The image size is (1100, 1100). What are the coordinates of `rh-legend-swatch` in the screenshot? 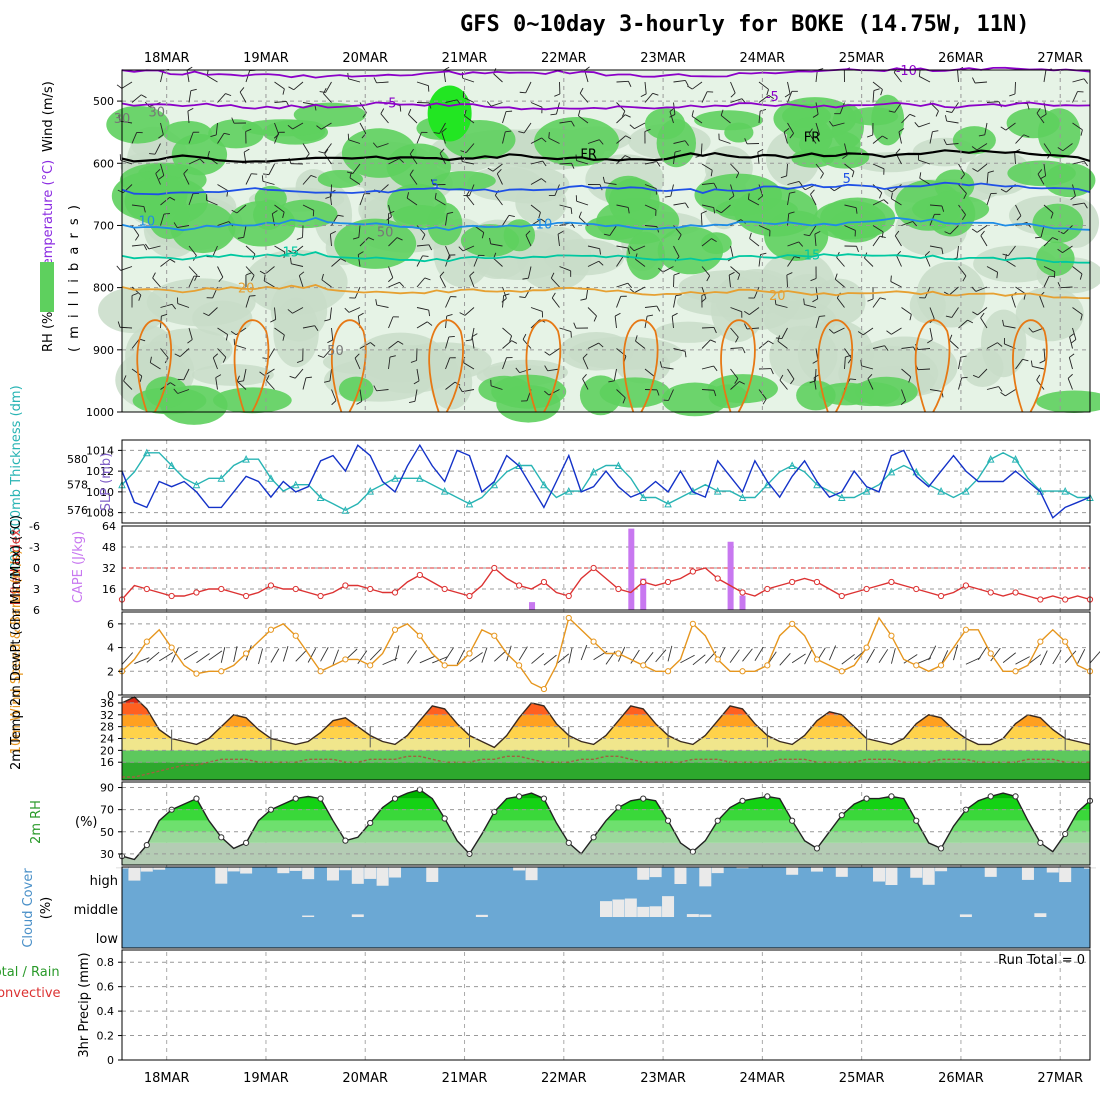 It's located at (47, 287).